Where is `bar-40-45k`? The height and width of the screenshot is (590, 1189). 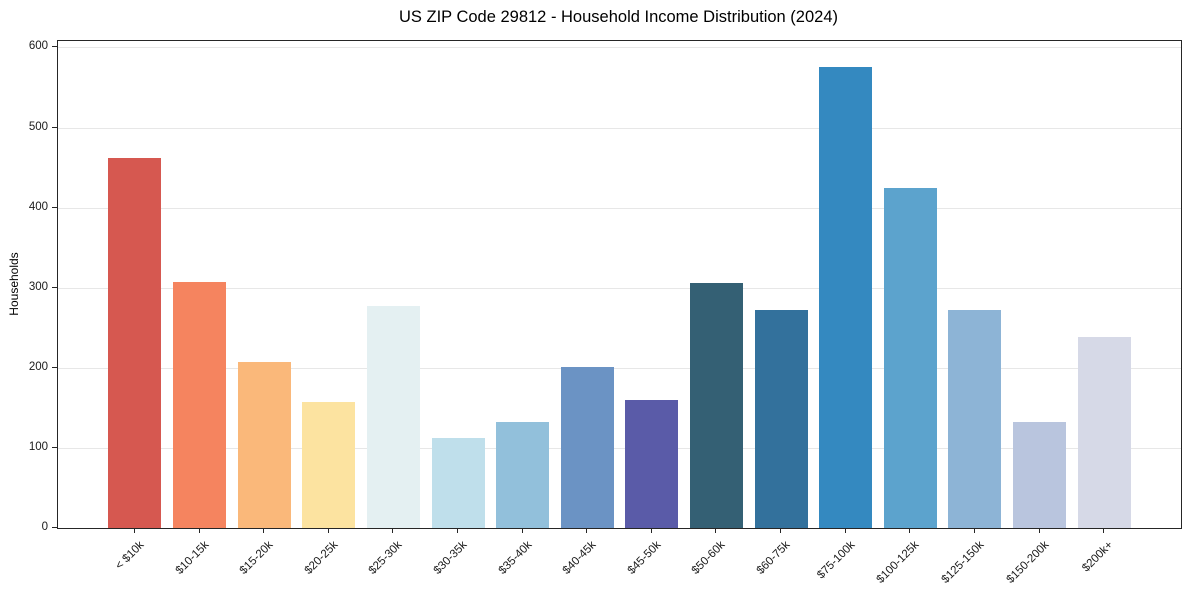
bar-40-45k is located at coordinates (587, 447).